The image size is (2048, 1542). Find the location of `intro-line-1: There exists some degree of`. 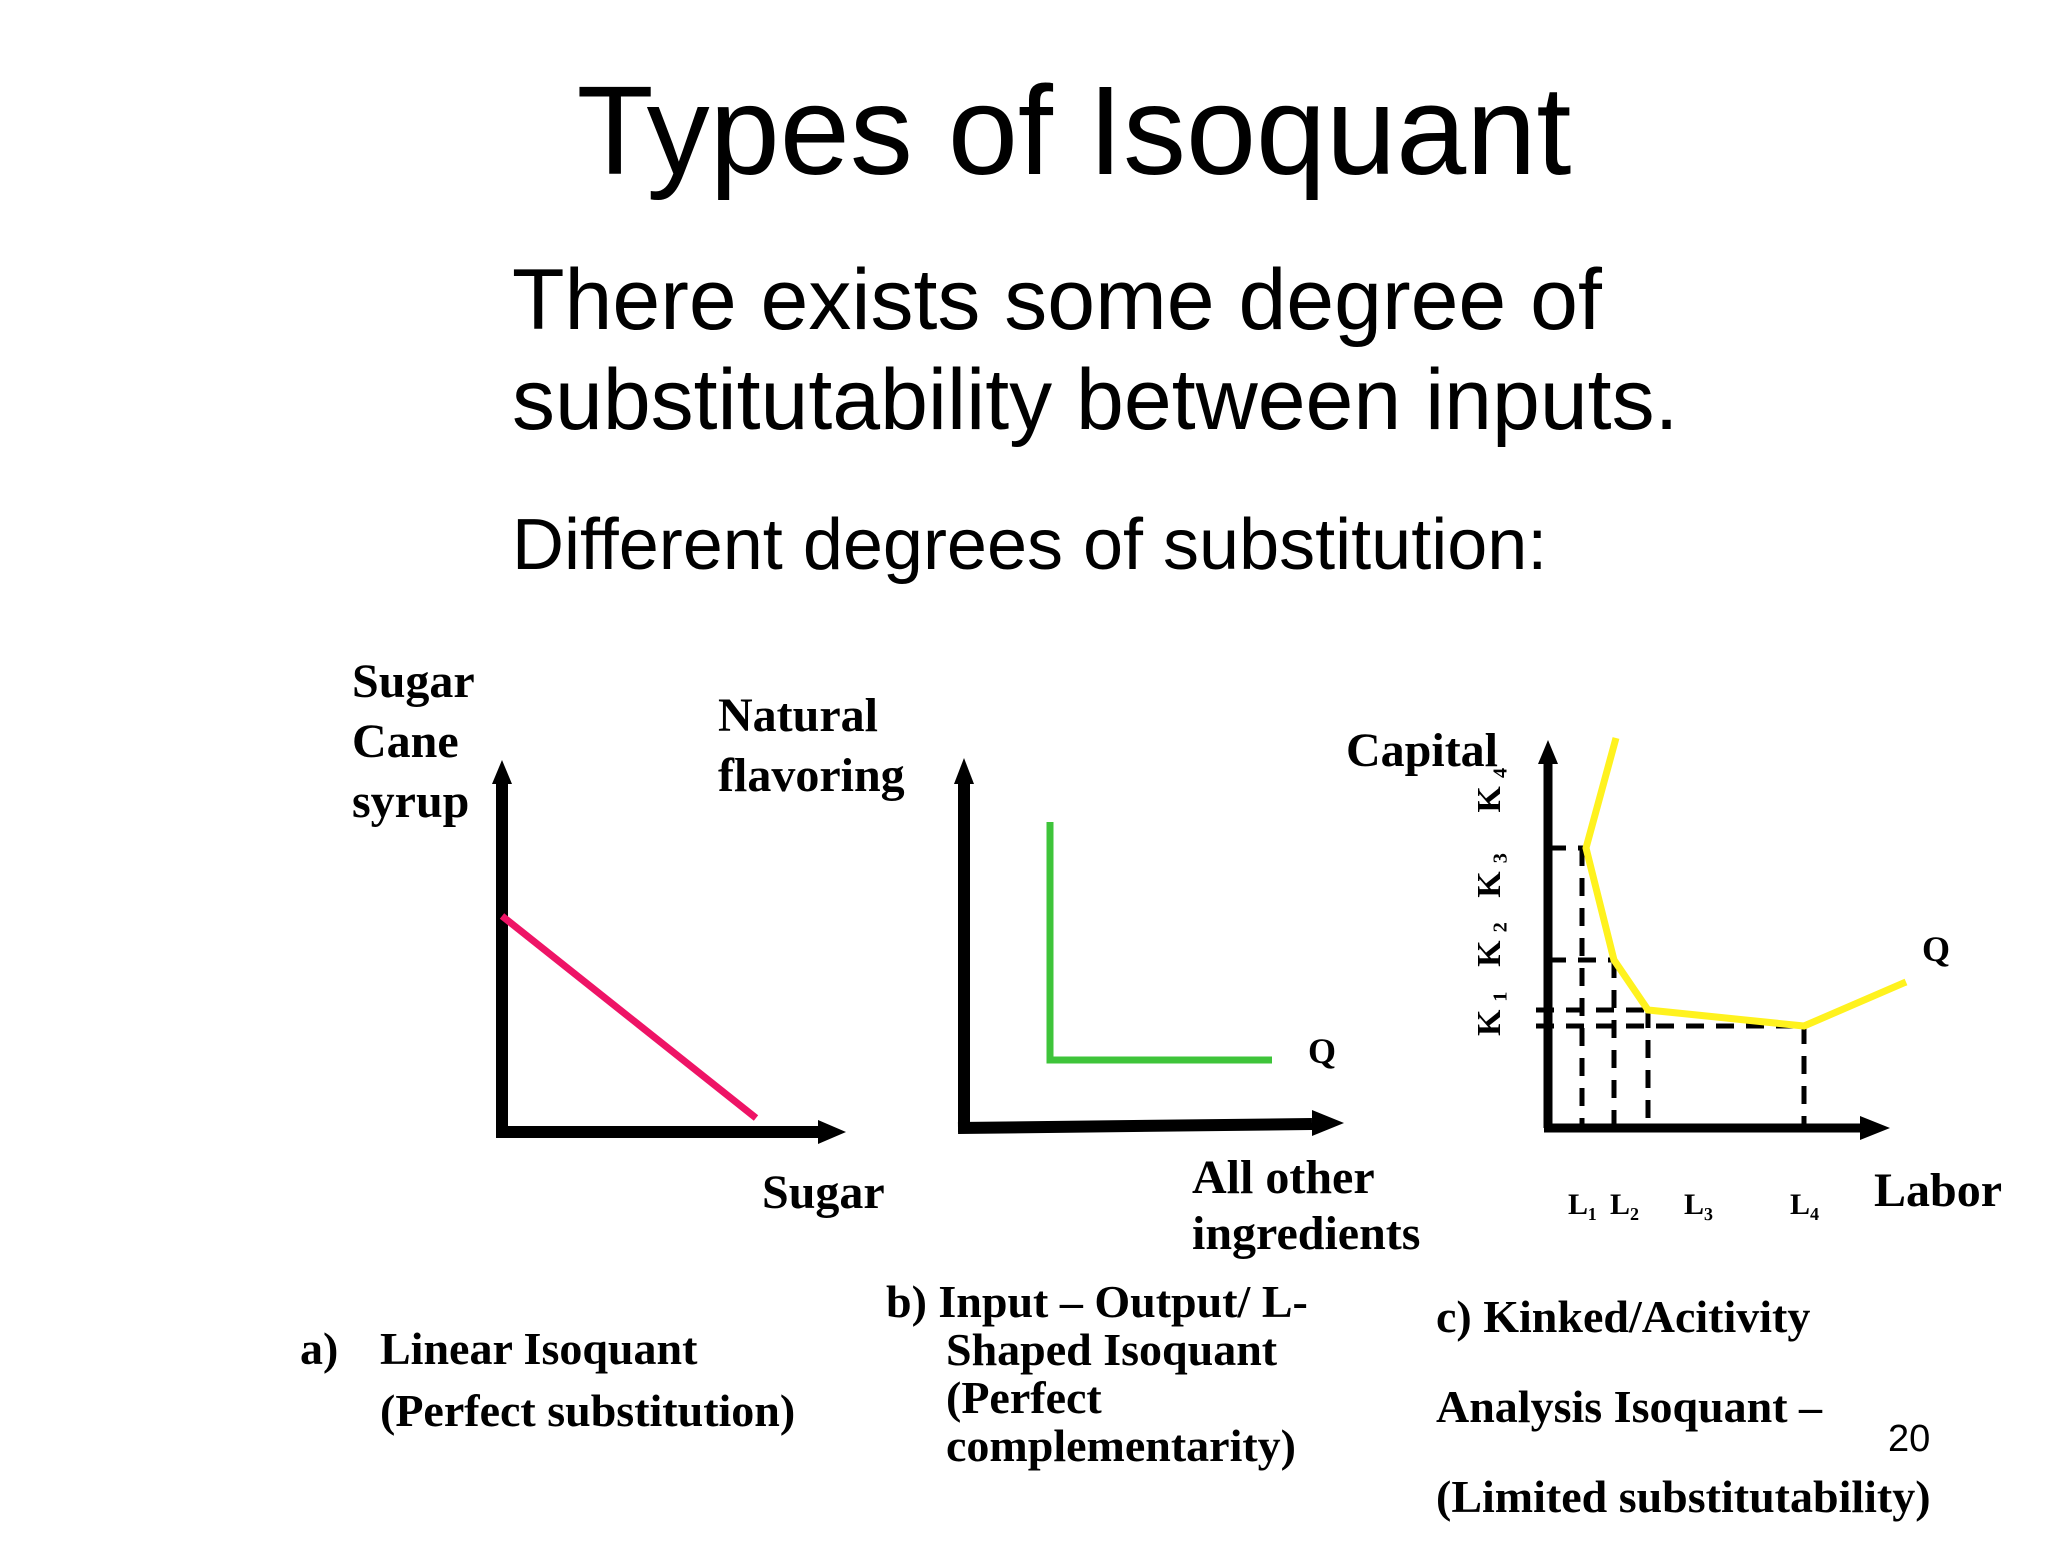

intro-line-1: There exists some degree of is located at coordinates (1057, 300).